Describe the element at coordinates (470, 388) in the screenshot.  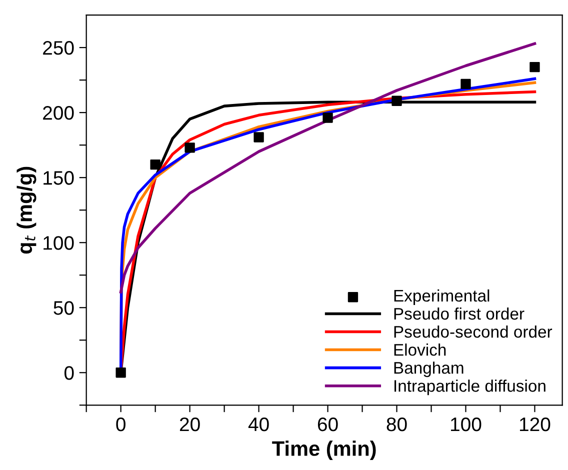
I see `legend-label: Intraparticle diffusion` at that location.